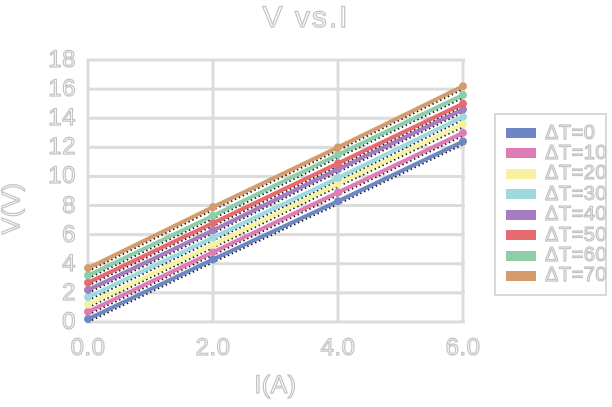  Describe the element at coordinates (88, 347) in the screenshot. I see `x-tick-label: 0.0` at that location.